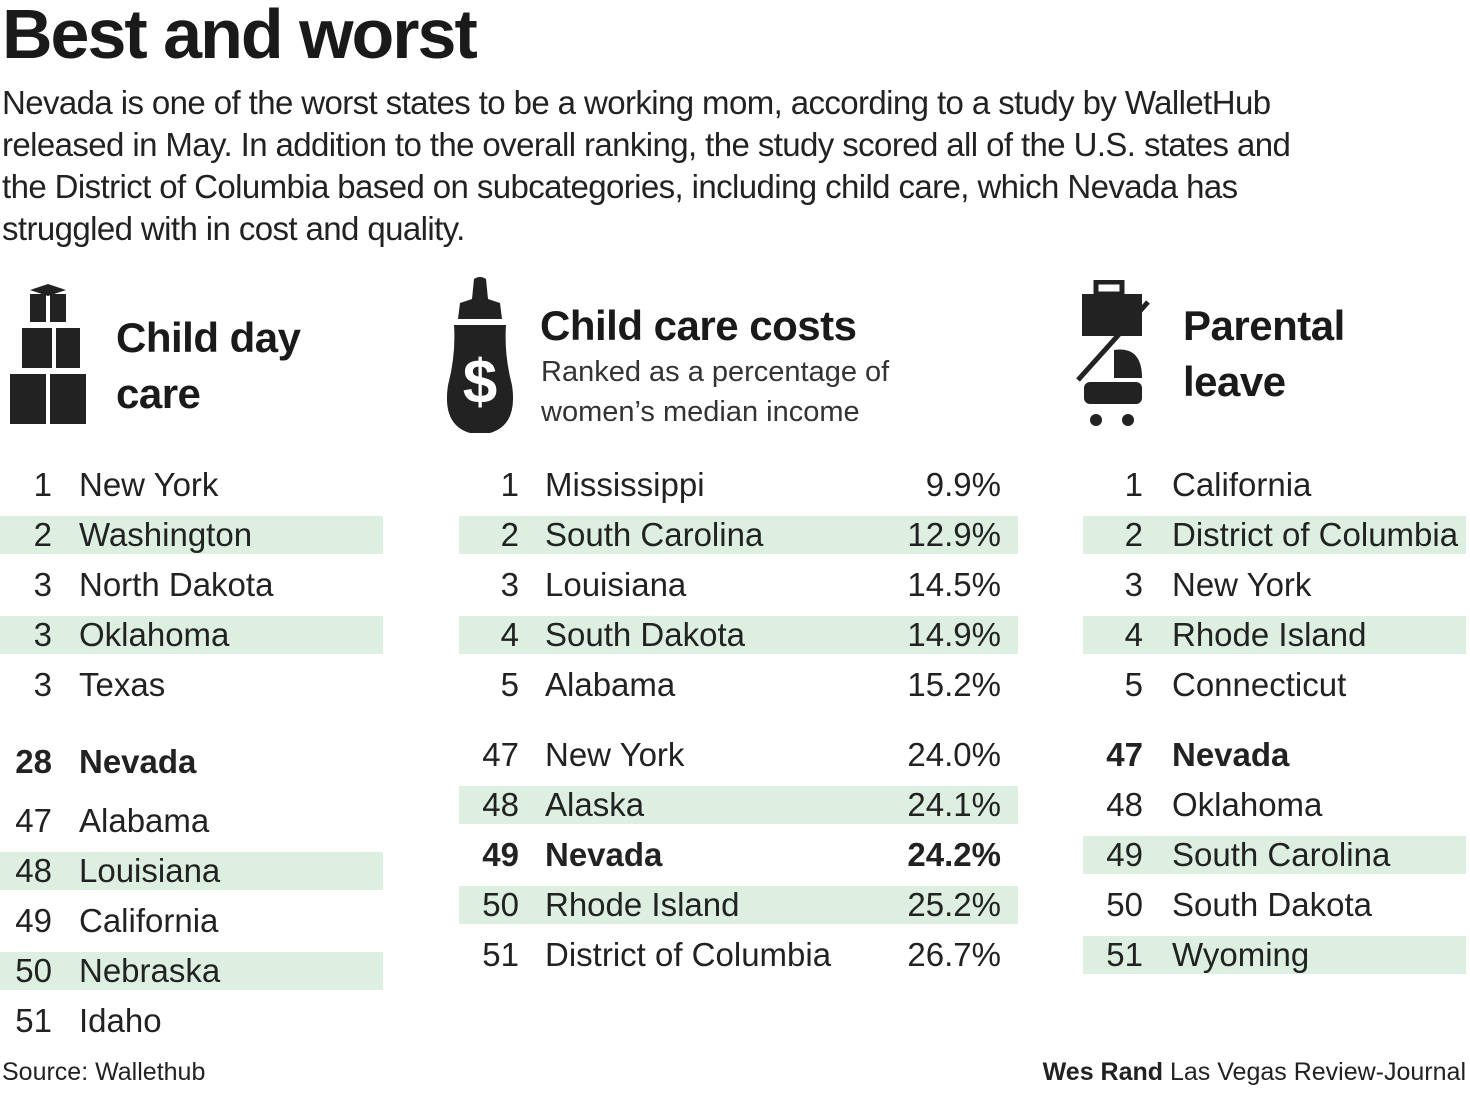 This screenshot has height=1095, width=1470. I want to click on section-title: leave, so click(1234, 381).